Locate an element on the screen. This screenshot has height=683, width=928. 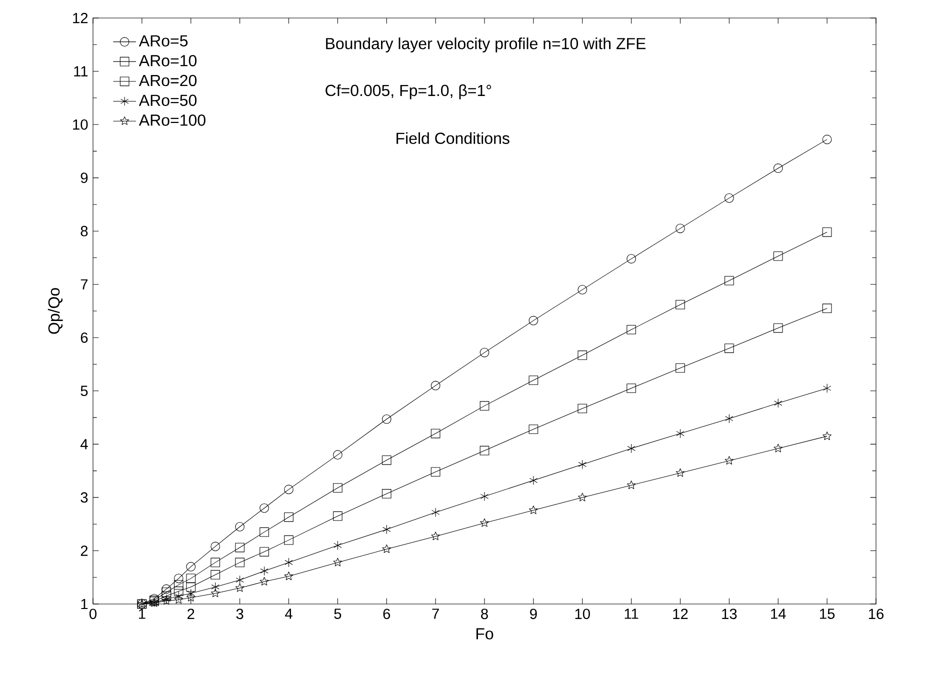
y-tick-label: 4 is located at coordinates (84, 444).